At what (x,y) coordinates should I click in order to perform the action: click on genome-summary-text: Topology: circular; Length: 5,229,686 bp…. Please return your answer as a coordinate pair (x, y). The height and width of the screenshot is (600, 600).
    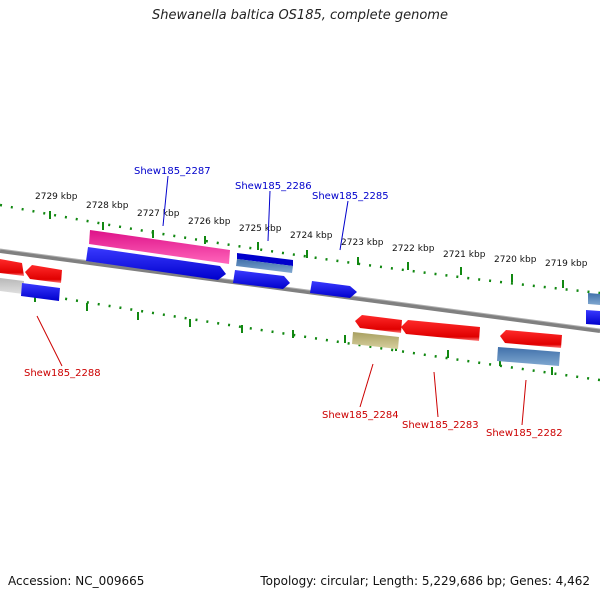
    Looking at the image, I should click on (425, 581).